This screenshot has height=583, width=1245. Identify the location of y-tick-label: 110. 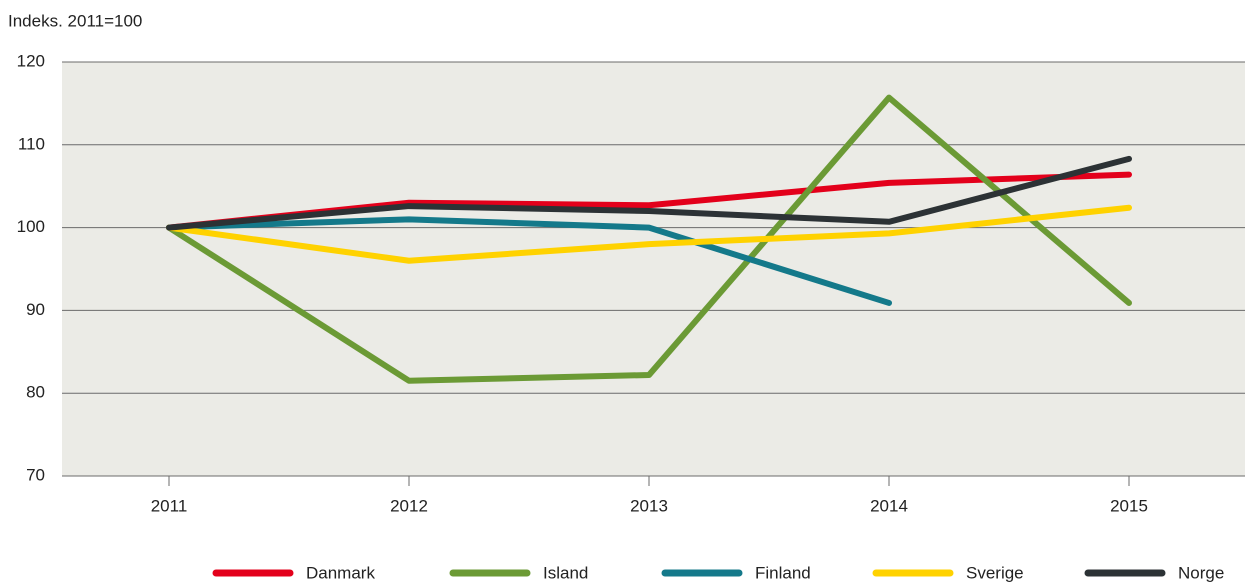
(31, 143).